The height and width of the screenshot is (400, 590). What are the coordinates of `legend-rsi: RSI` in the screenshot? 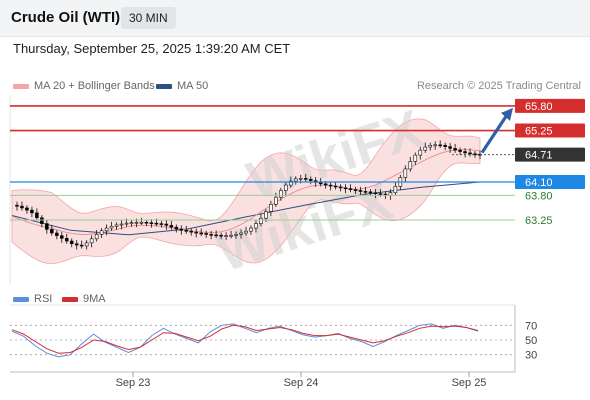 It's located at (32, 299).